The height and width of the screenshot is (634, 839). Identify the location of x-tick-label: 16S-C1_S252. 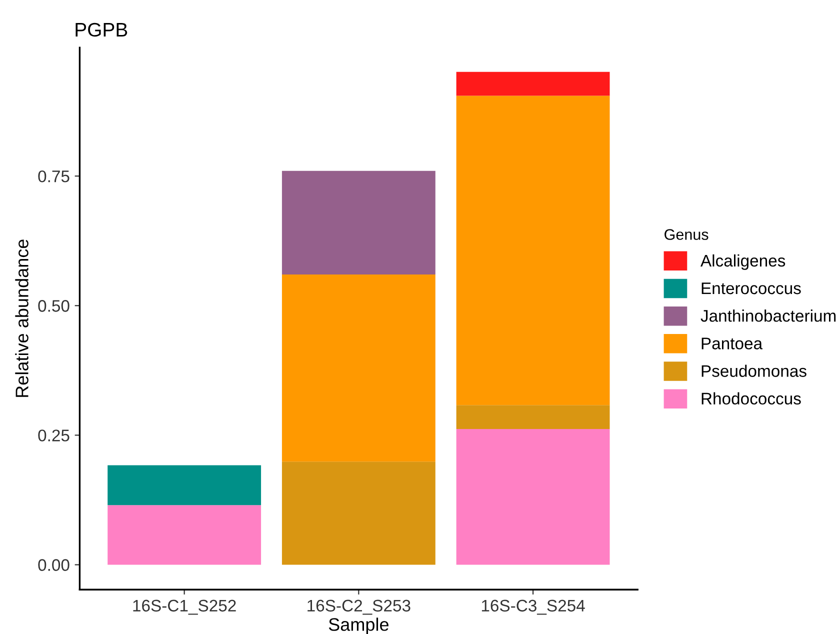
(184, 607).